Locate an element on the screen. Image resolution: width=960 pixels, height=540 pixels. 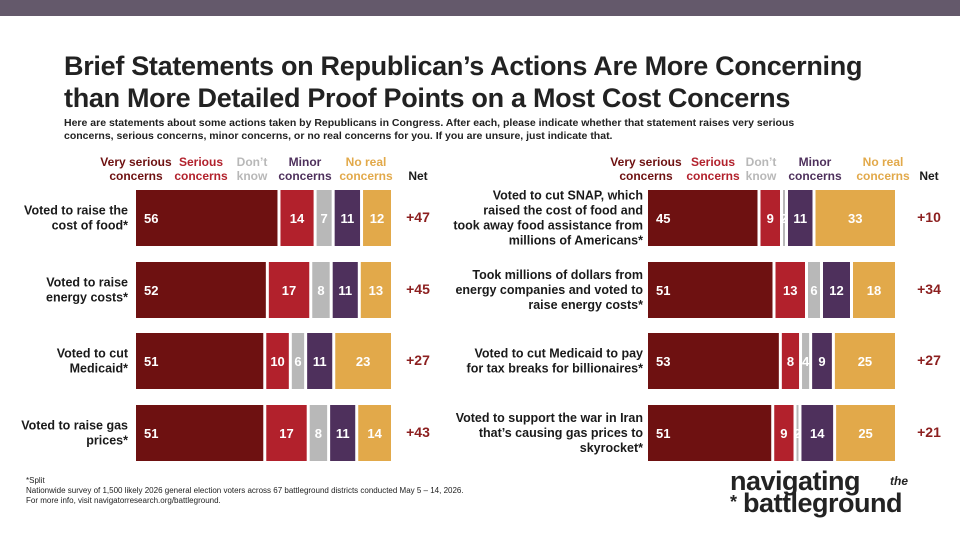
chart-2-category-label-1-line-4: millions of Americans* is located at coordinates (576, 241).